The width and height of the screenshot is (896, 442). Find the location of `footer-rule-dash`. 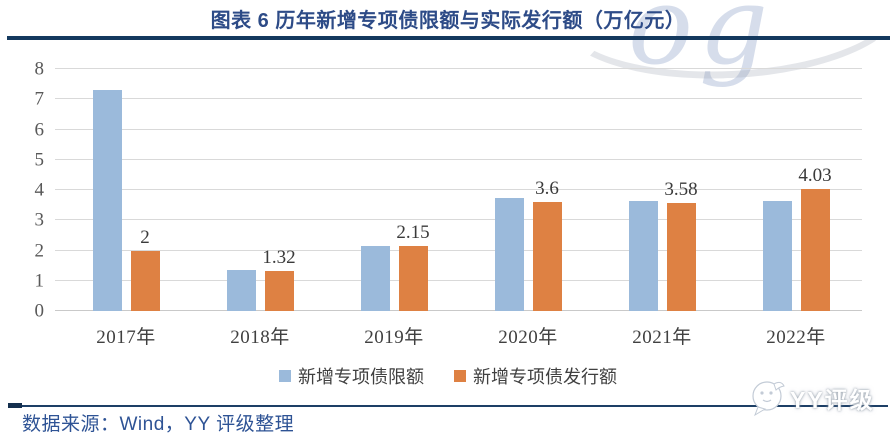

footer-rule-dash is located at coordinates (15, 405).